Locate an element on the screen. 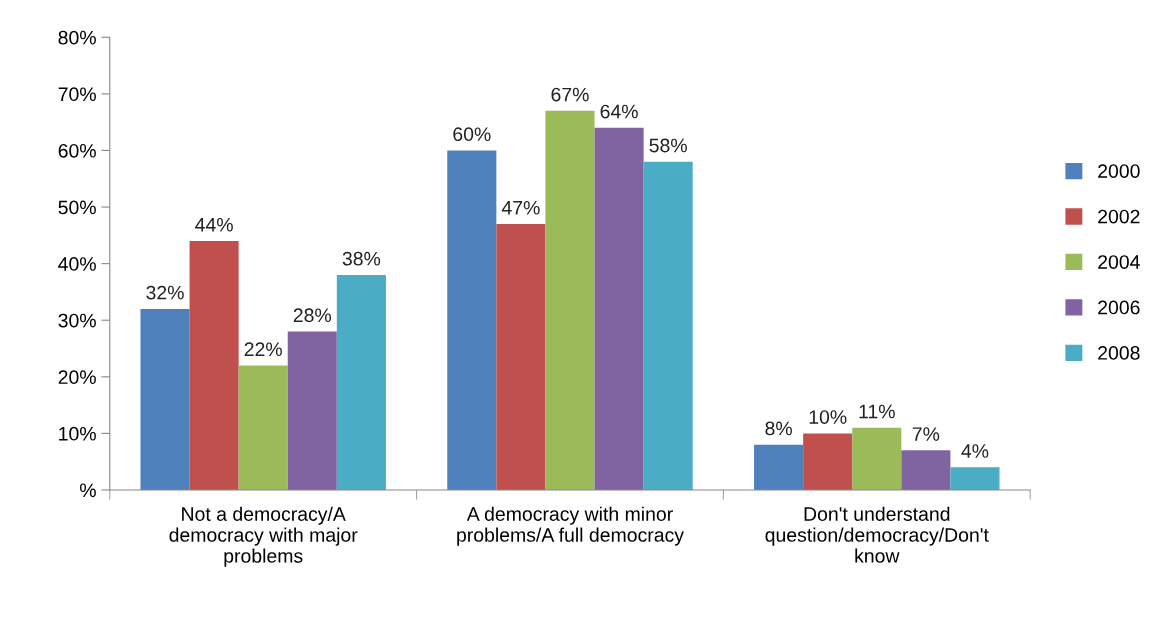 This screenshot has height=643, width=1168. data-label: 7% is located at coordinates (926, 434).